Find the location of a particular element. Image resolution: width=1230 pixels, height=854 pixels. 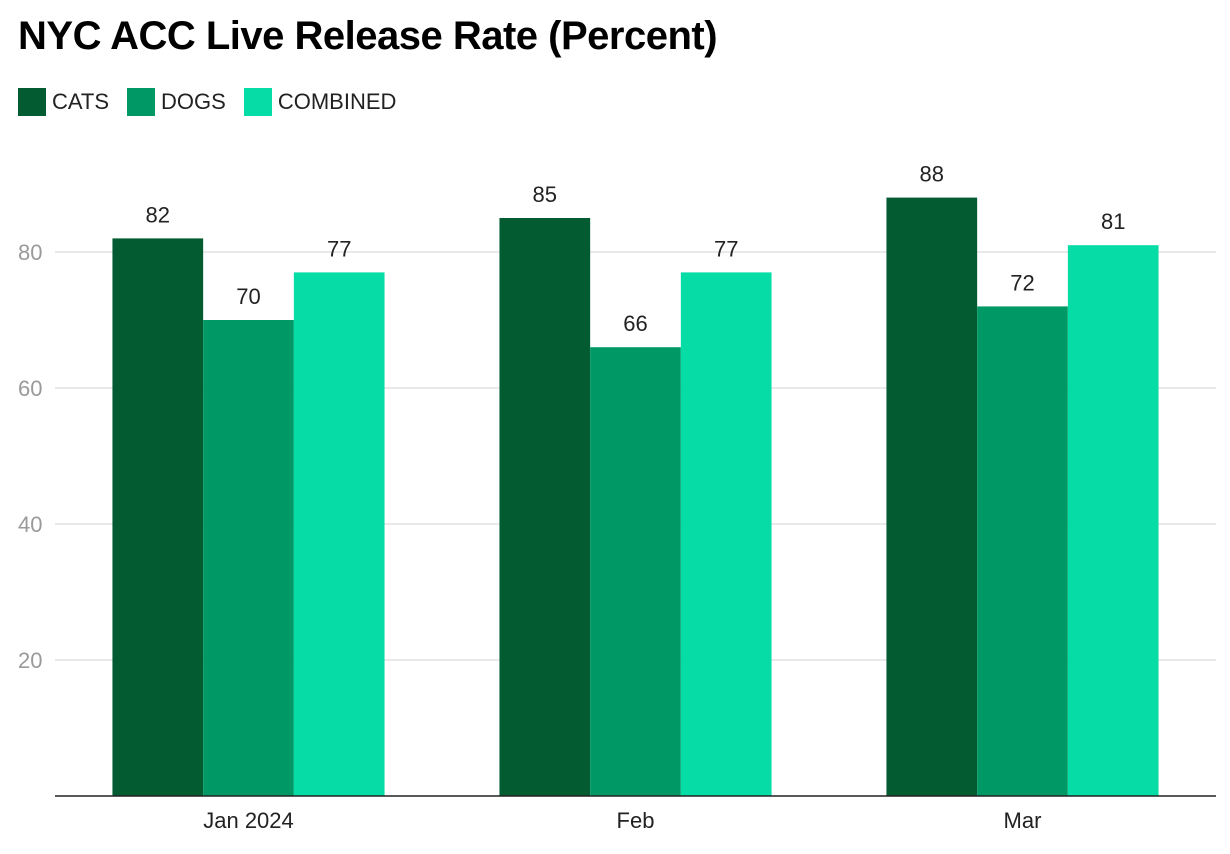

legend: CATS DOGS COMBINED is located at coordinates (216, 102).